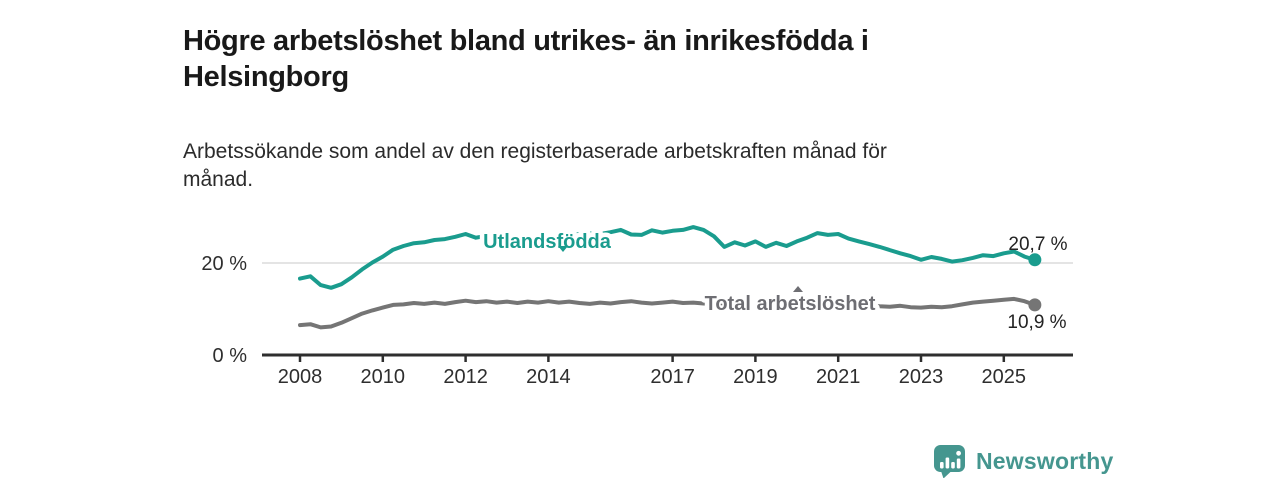 Image resolution: width=1280 pixels, height=480 pixels. What do you see at coordinates (790, 304) in the screenshot?
I see `series-label-total: Total arbetslöshet` at bounding box center [790, 304].